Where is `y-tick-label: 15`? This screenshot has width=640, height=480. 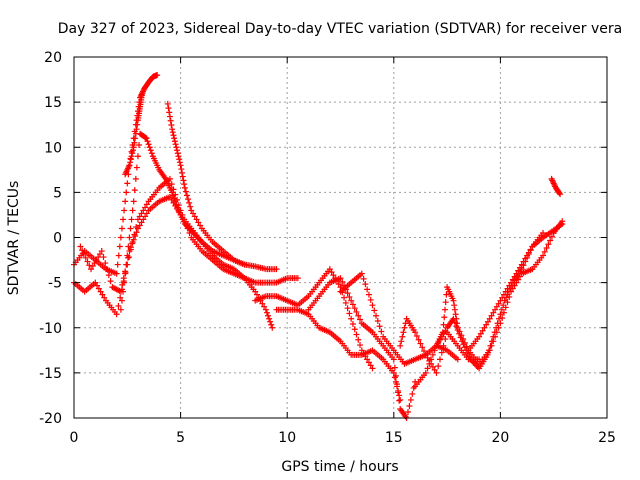 y-tick-label: 15 is located at coordinates (53, 103).